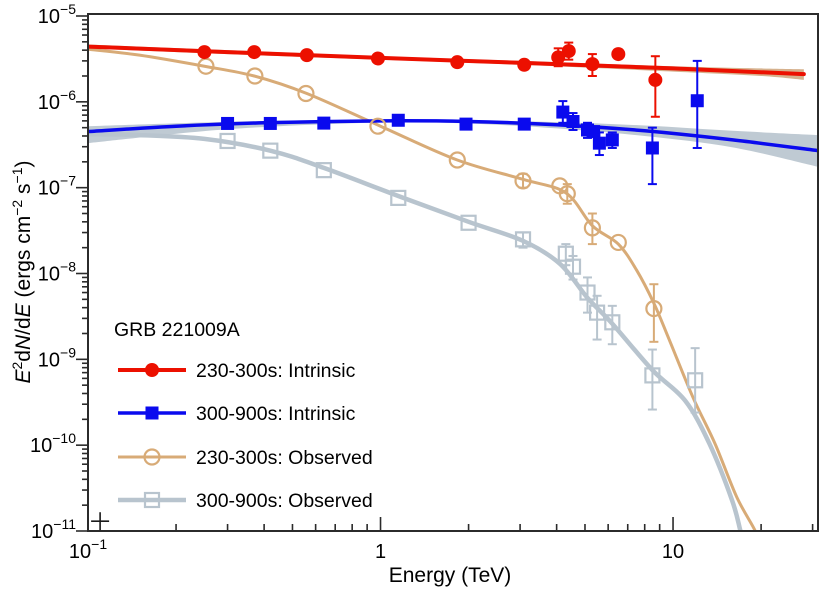 The image size is (831, 600). What do you see at coordinates (57, 186) in the screenshot?
I see `y-tick-label: 10⁻⁷` at bounding box center [57, 186].